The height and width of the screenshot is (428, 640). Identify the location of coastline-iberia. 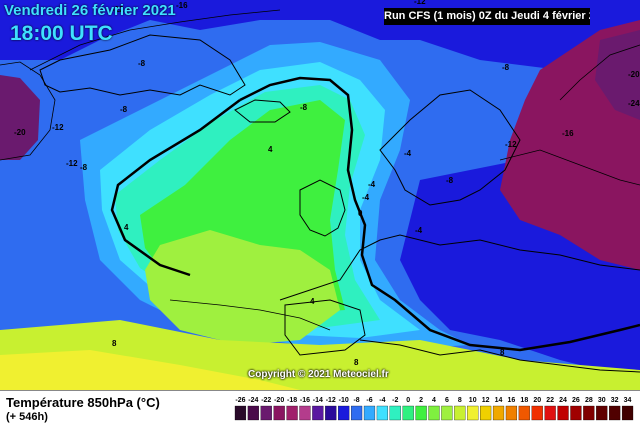
(325, 327).